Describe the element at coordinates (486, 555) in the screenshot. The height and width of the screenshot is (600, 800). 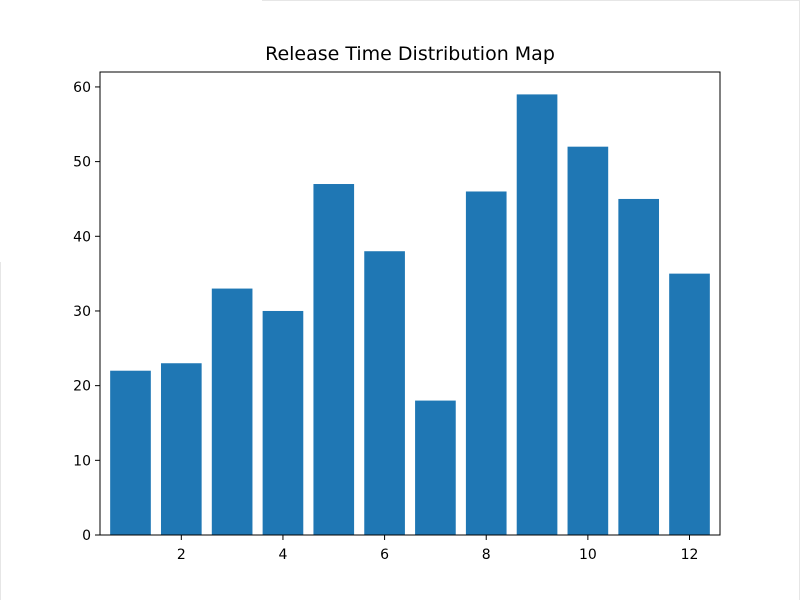
I see `x-tick-label-8: 8` at that location.